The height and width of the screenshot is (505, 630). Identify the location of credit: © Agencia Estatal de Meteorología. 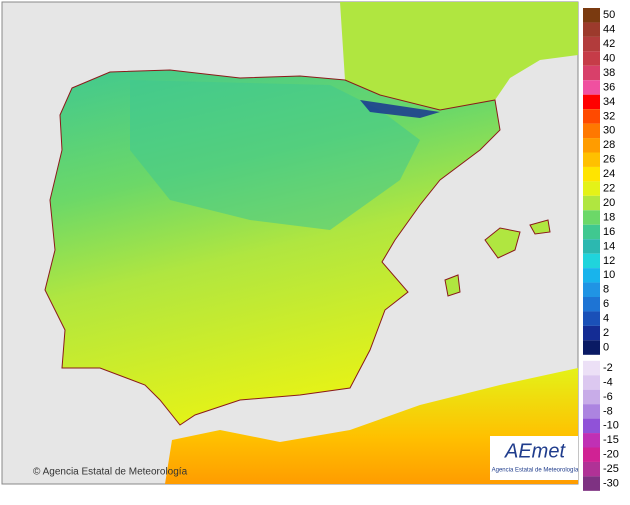
(110, 472).